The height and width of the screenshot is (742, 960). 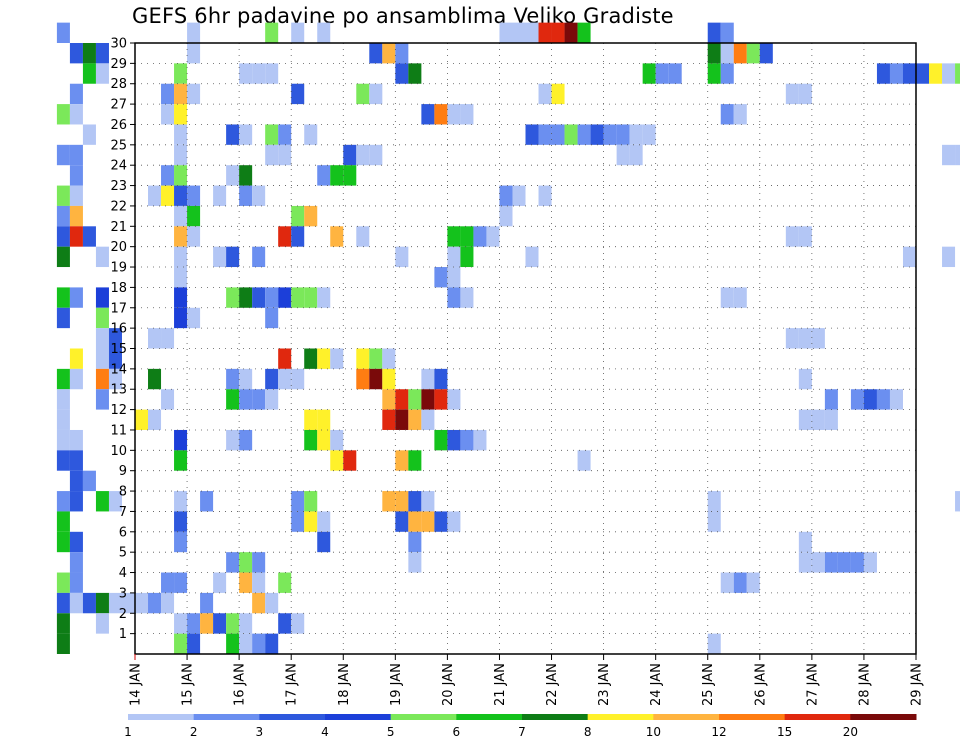 What do you see at coordinates (118, 288) in the screenshot?
I see `y-tick-label: 18` at bounding box center [118, 288].